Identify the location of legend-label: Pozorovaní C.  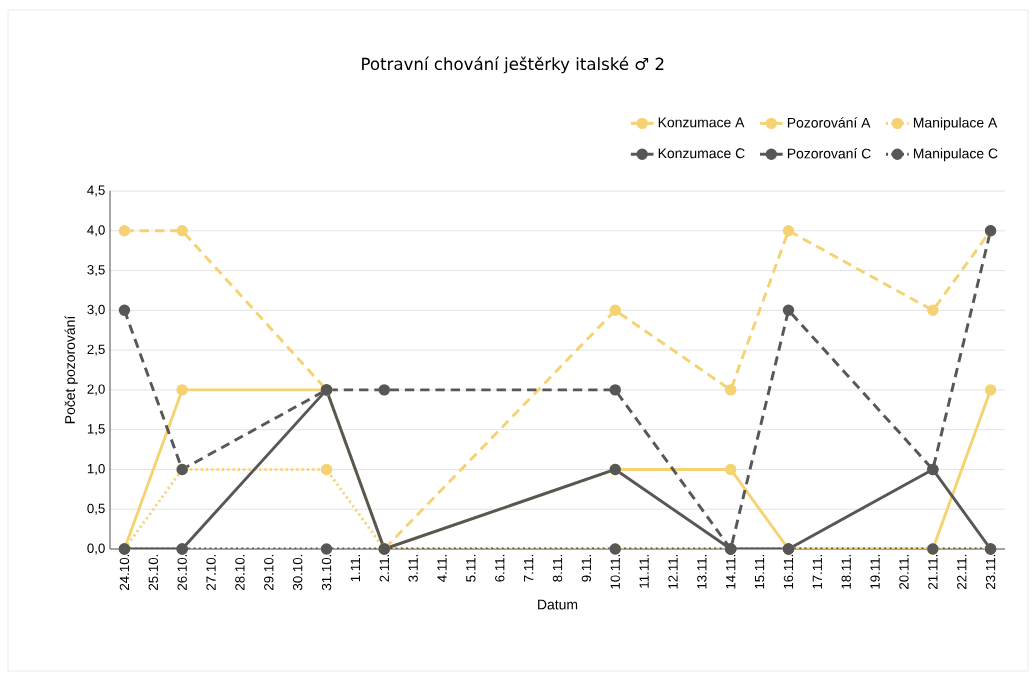
(829, 153).